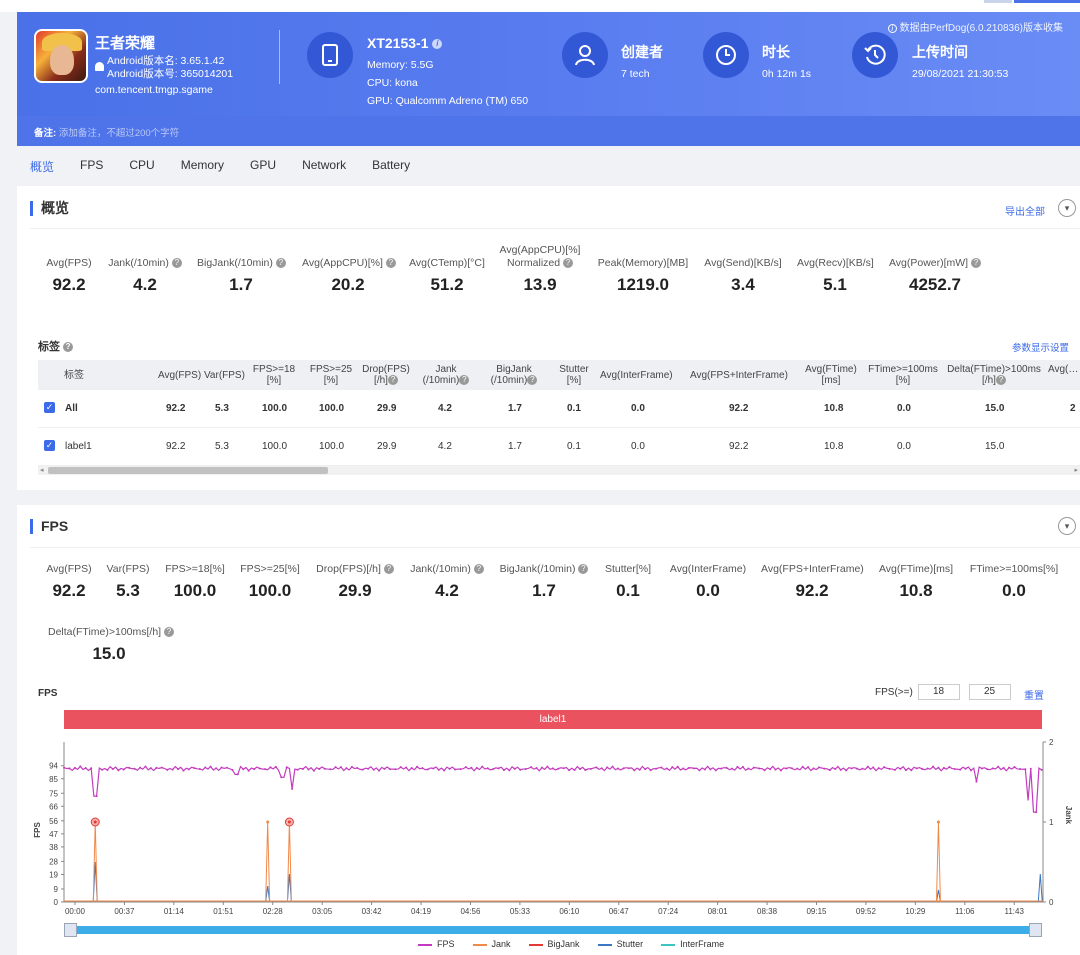 This screenshot has height=955, width=1080. What do you see at coordinates (70, 930) in the screenshot?
I see `slider-handle-left` at bounding box center [70, 930].